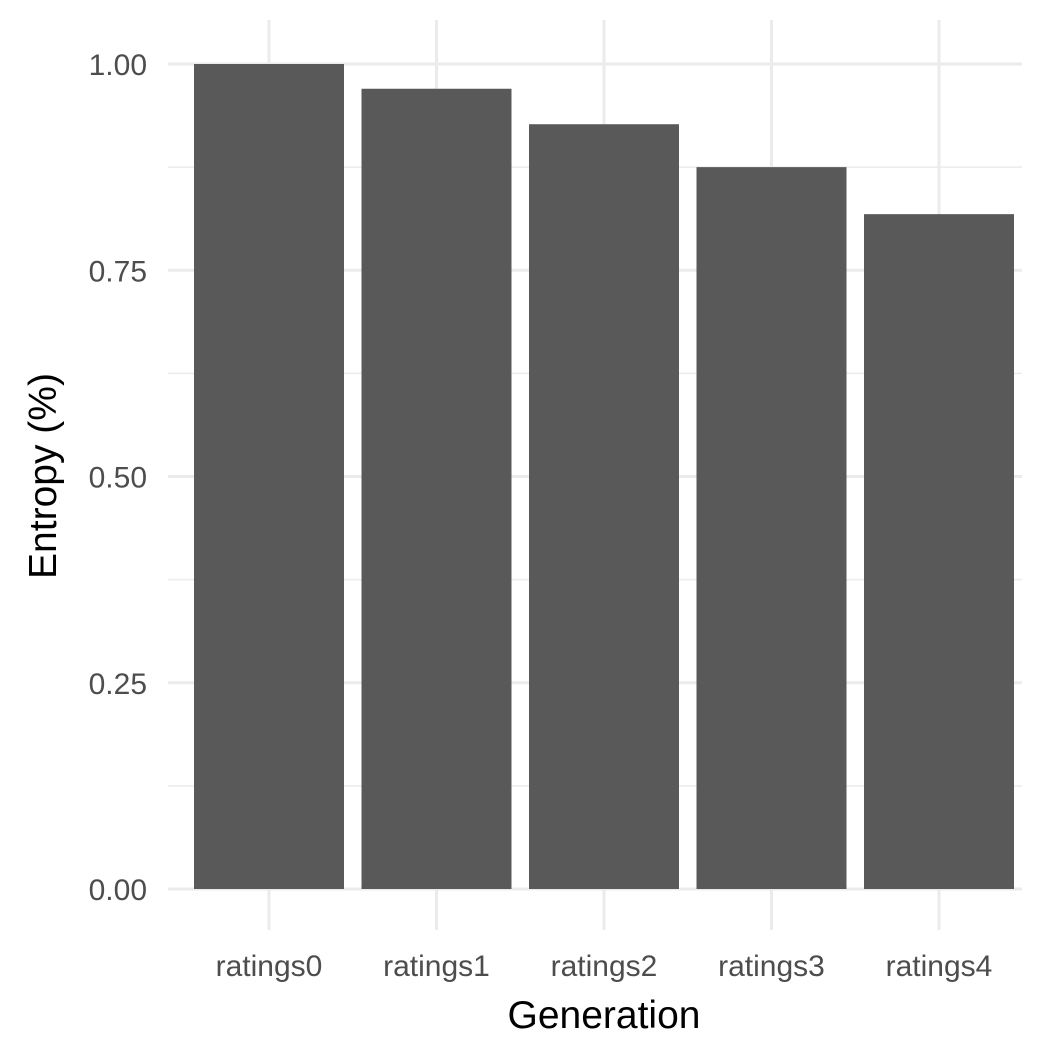 This screenshot has width=1062, height=1062. I want to click on y-tick-label: 0.00, so click(118, 890).